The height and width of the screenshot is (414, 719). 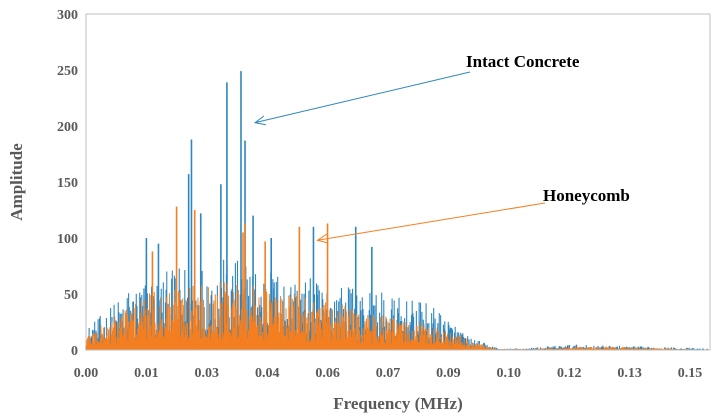 I want to click on x-axis-title: Frequency (MHz), so click(x=398, y=403).